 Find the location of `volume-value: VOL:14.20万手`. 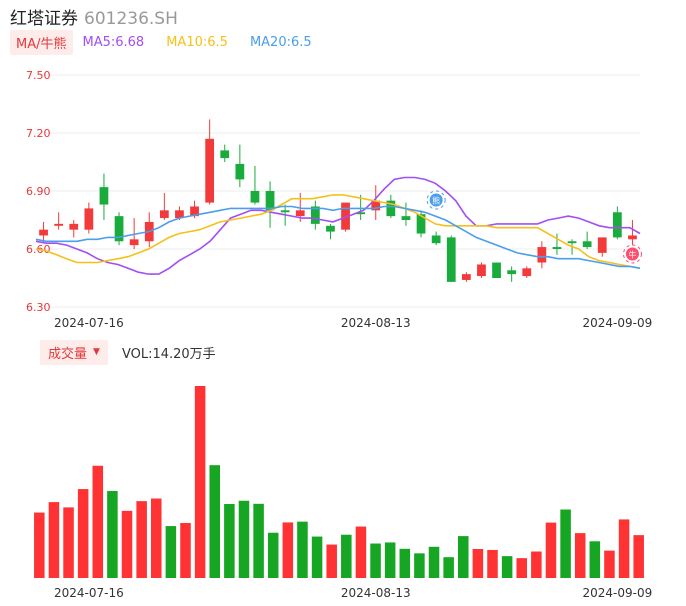

volume-value: VOL:14.20万手 is located at coordinates (168, 354).